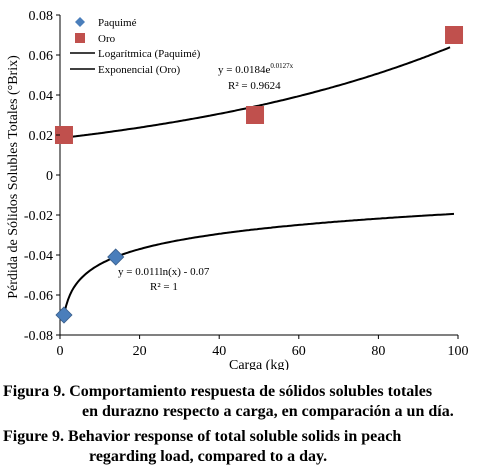 The height and width of the screenshot is (475, 495). What do you see at coordinates (34, 391) in the screenshot?
I see `caption-es-label: Figura 9.` at bounding box center [34, 391].